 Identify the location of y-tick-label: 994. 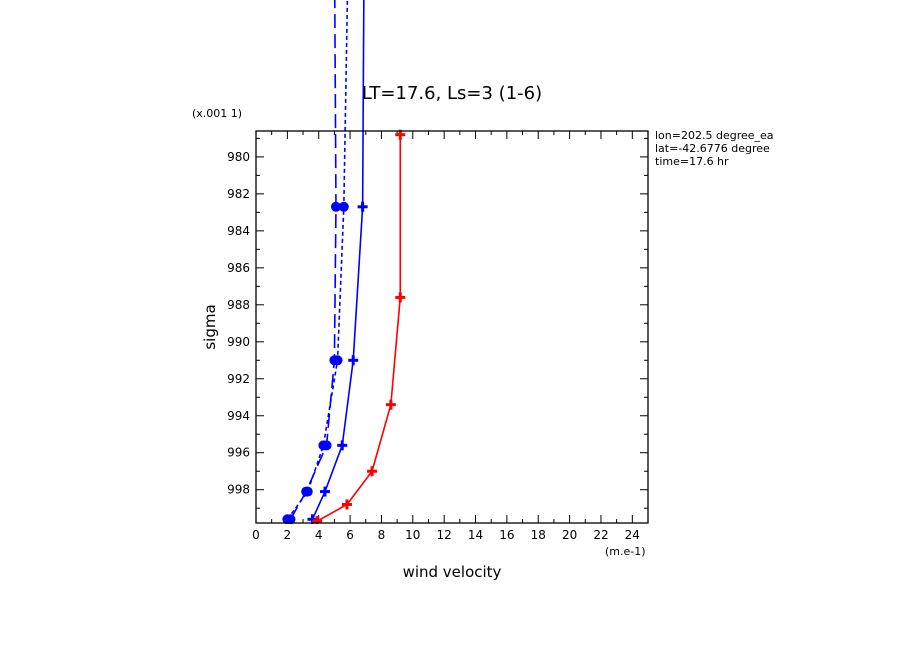
(238, 416).